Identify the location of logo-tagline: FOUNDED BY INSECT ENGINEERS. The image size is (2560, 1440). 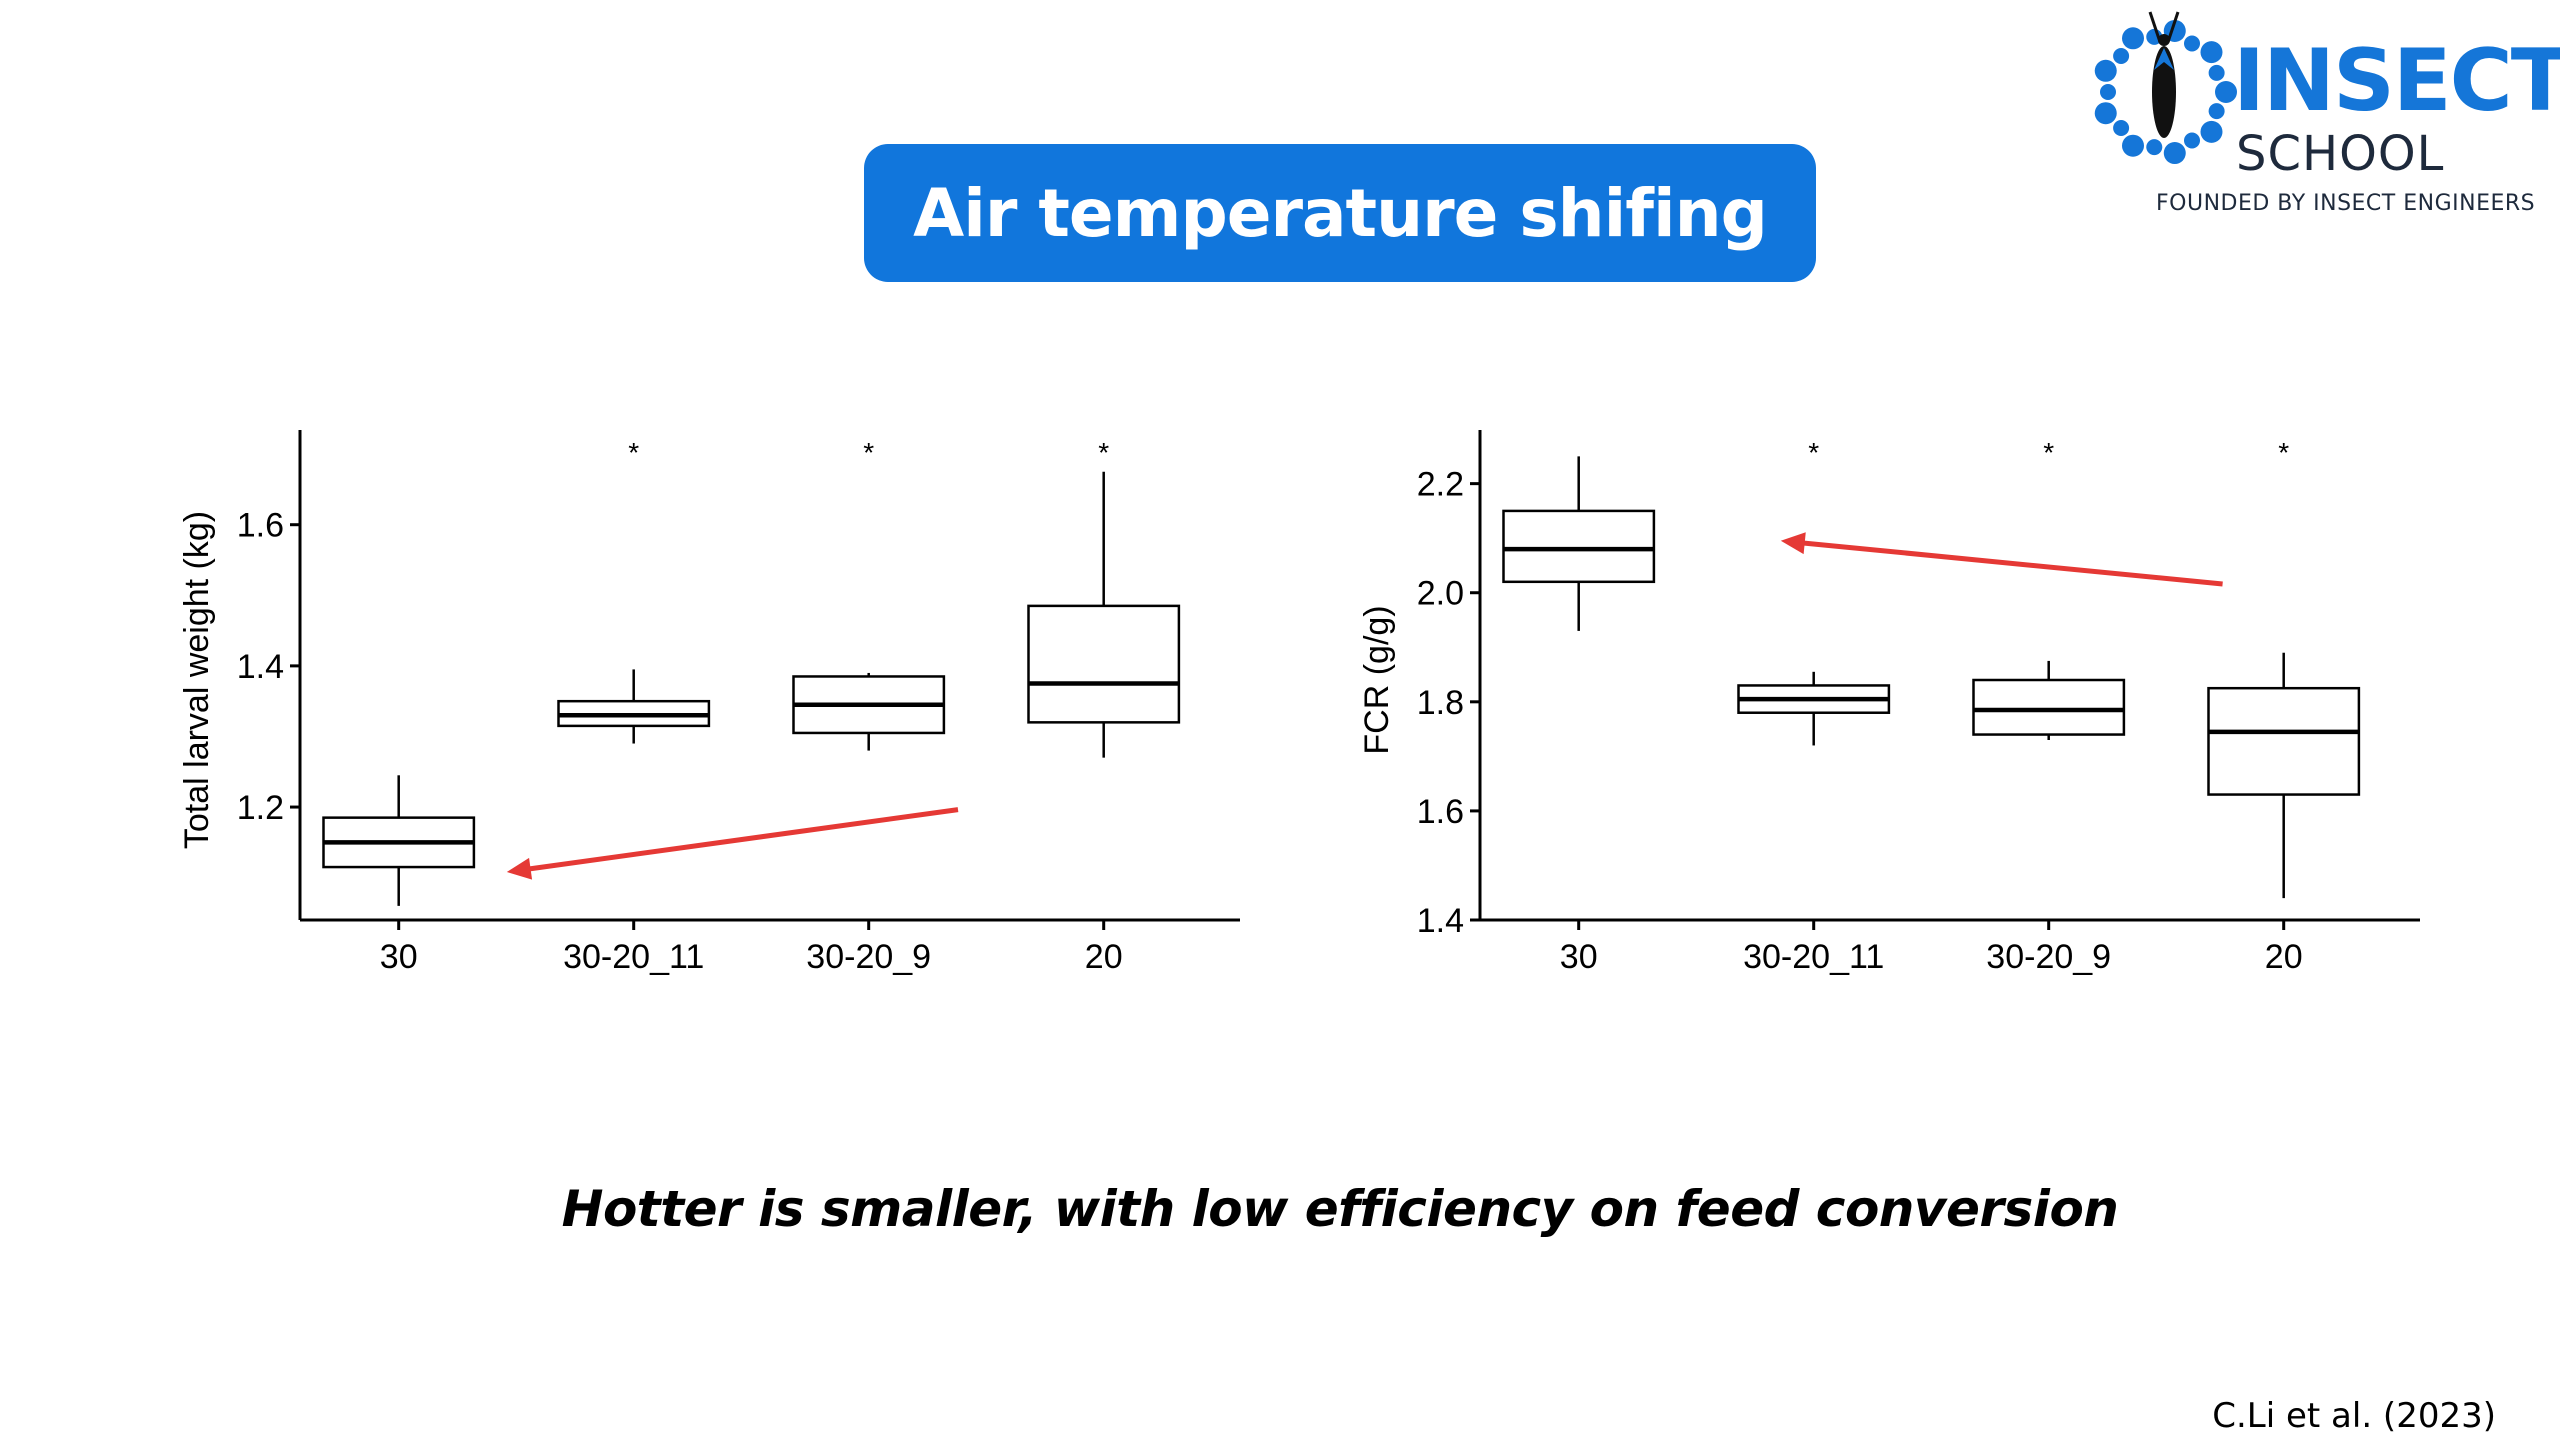
(2346, 203).